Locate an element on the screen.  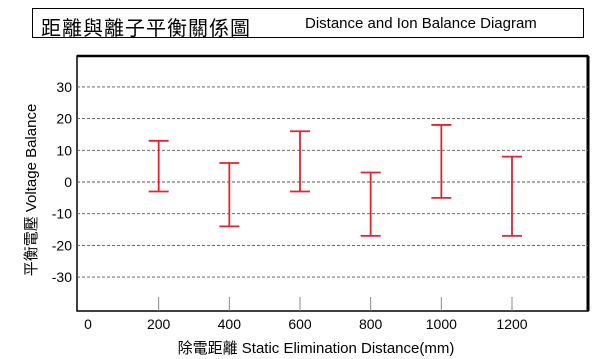
chart-title-chinese: 距離與離子平衡關係圖 is located at coordinates (146, 28).